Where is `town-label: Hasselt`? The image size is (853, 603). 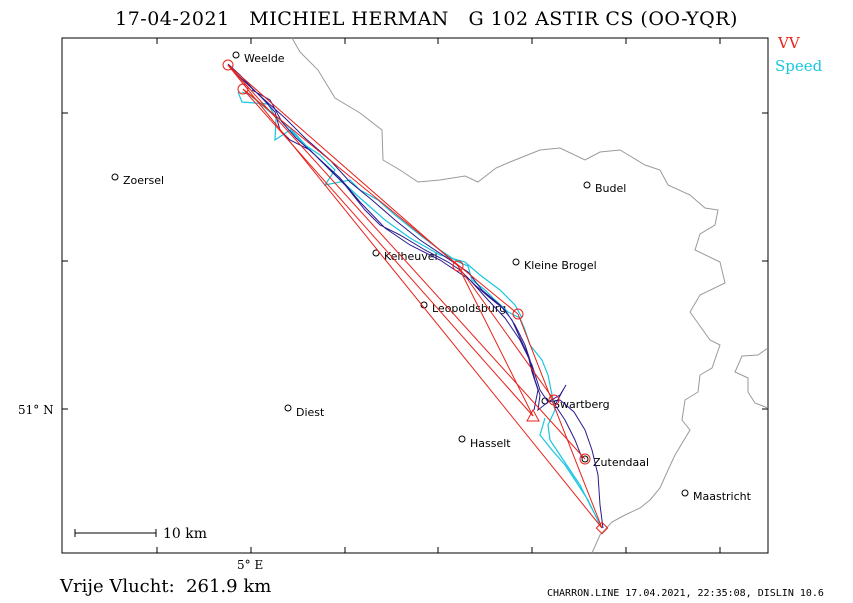 town-label: Hasselt is located at coordinates (490, 443).